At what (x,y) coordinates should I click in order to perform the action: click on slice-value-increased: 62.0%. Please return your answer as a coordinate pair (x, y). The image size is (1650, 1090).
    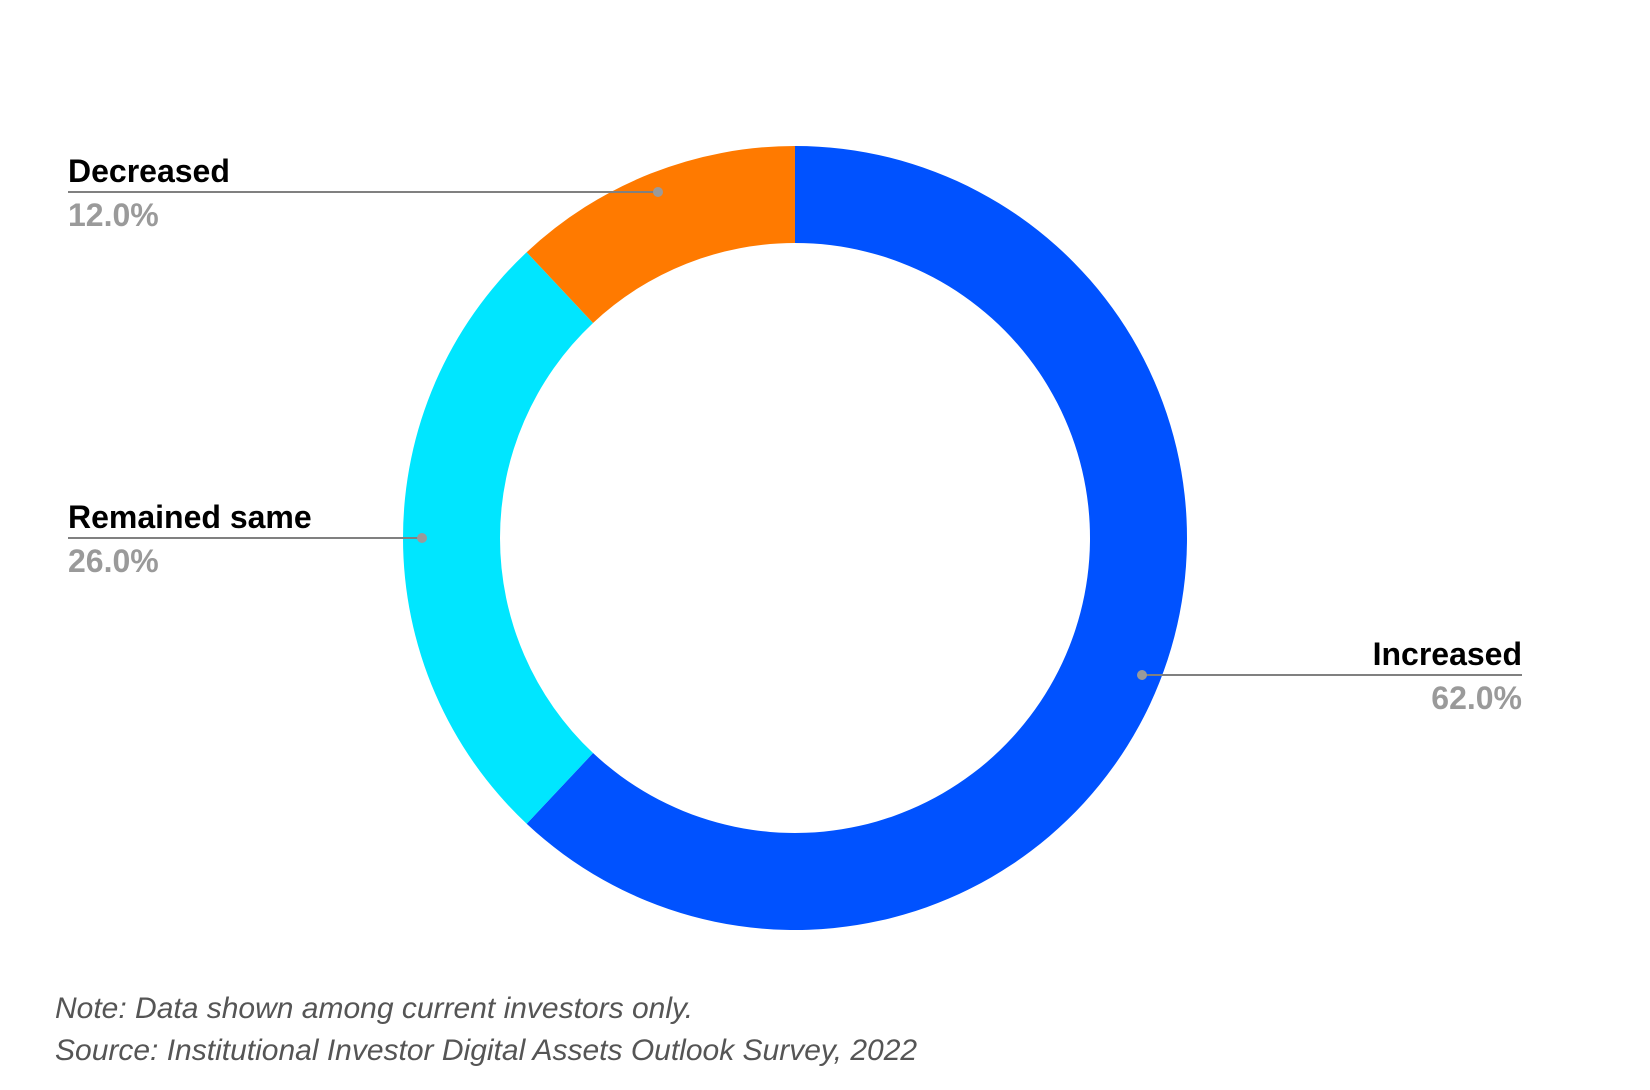
    Looking at the image, I should click on (1476, 698).